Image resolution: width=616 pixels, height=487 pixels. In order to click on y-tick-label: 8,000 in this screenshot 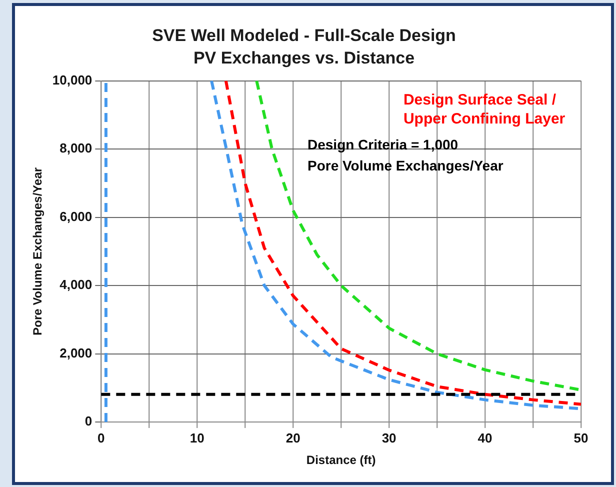, I will do `click(76, 148)`.